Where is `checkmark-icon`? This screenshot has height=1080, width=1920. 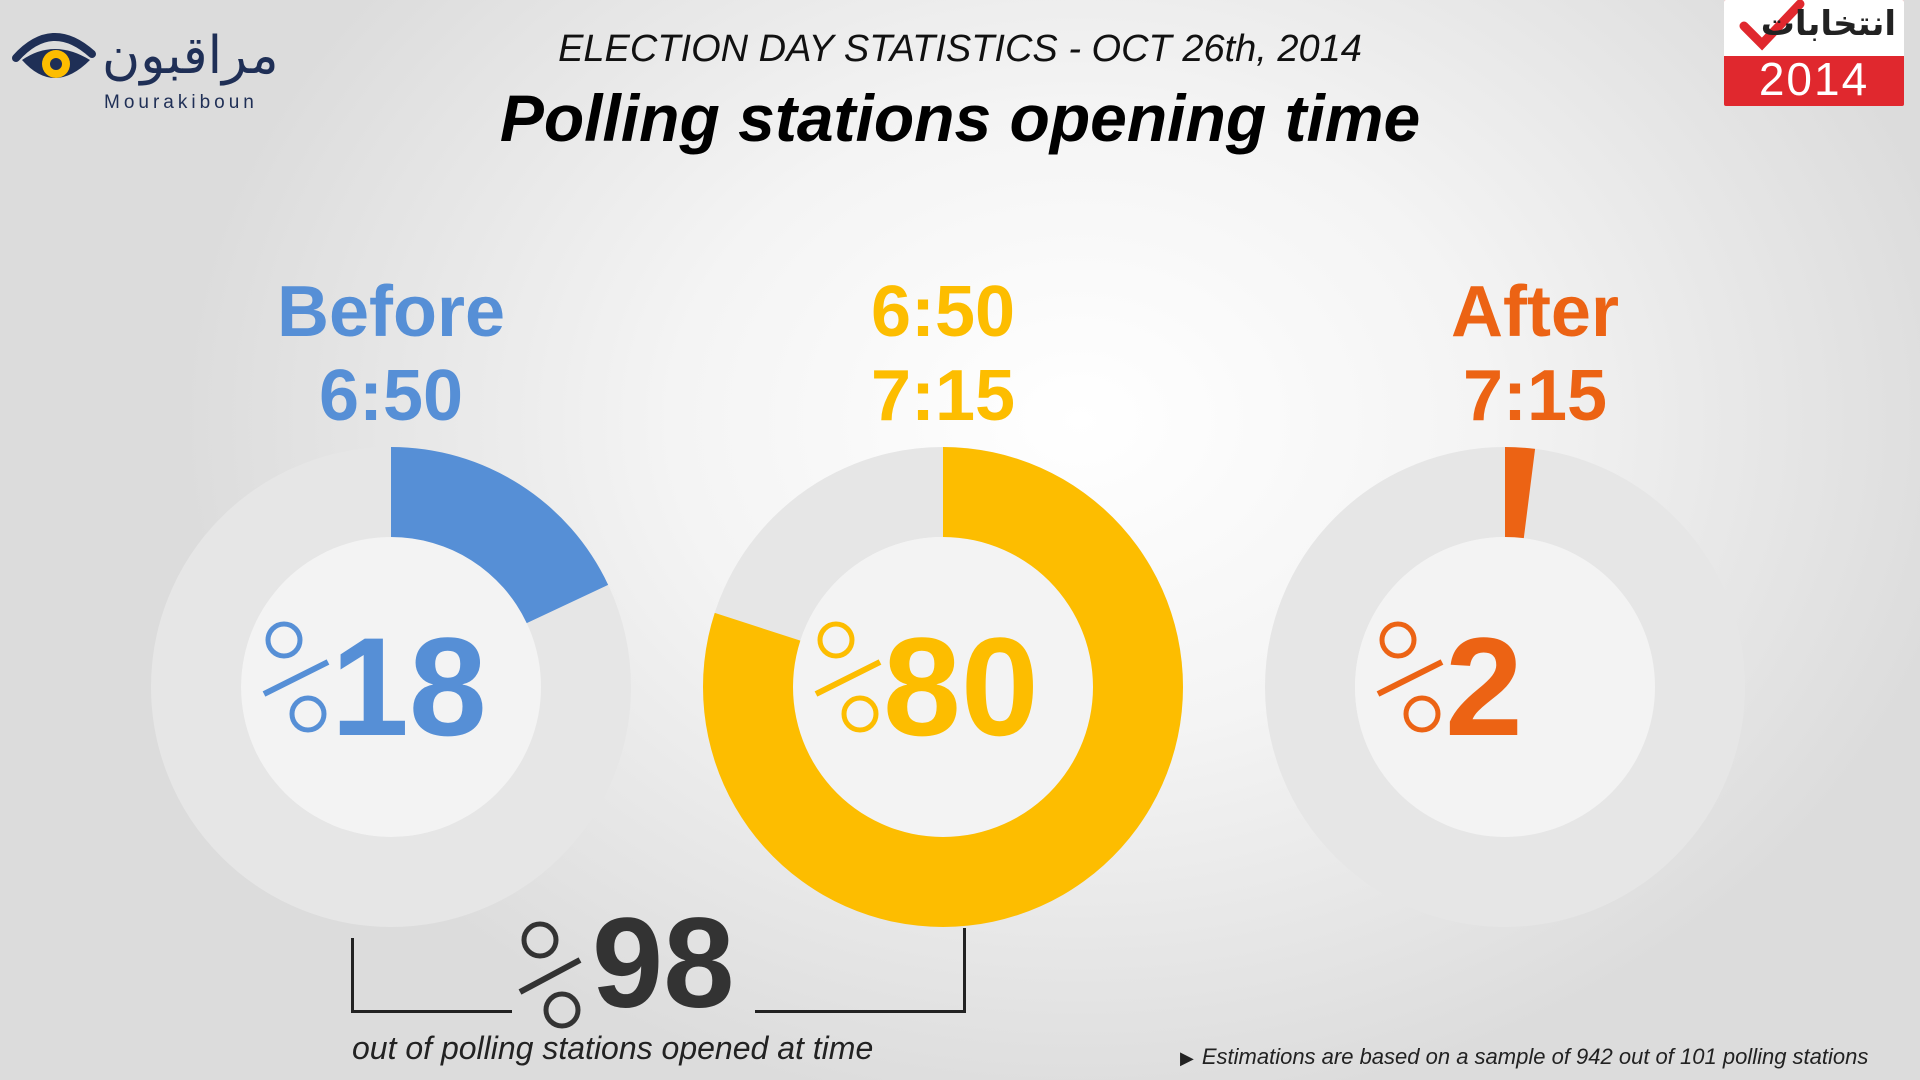 checkmark-icon is located at coordinates (1772, 25).